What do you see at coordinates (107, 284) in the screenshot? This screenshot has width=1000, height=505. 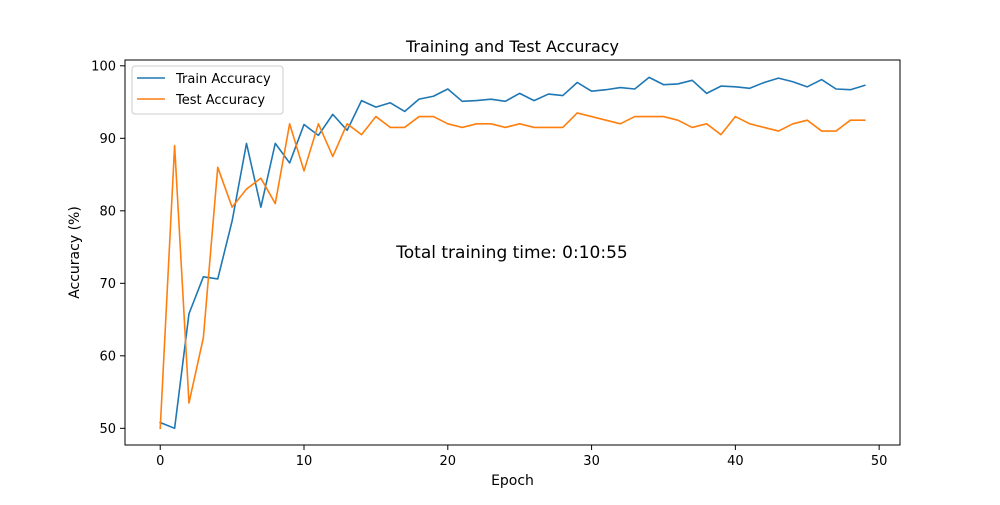 I see `y-tick-label: 70` at bounding box center [107, 284].